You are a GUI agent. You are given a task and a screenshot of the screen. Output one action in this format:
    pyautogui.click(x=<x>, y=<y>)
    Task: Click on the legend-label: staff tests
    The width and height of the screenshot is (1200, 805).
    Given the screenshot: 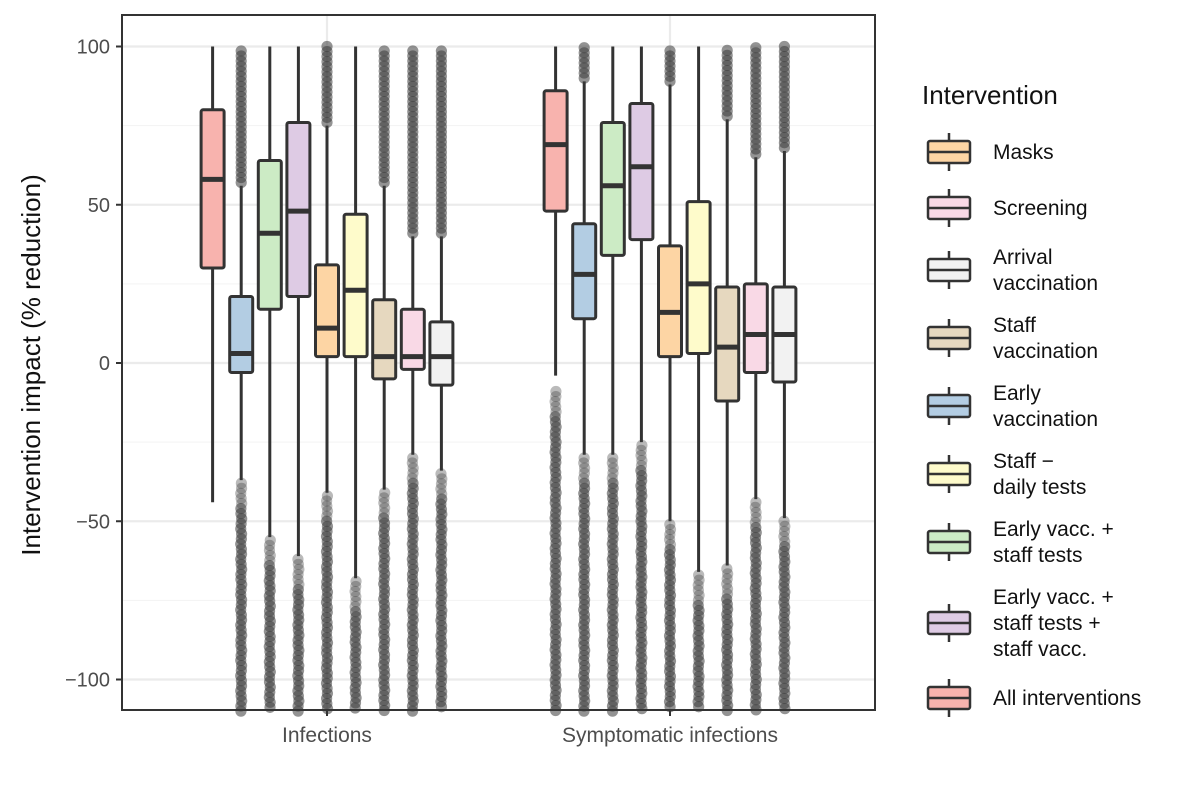 What is the action you would take?
    pyautogui.click(x=1038, y=555)
    